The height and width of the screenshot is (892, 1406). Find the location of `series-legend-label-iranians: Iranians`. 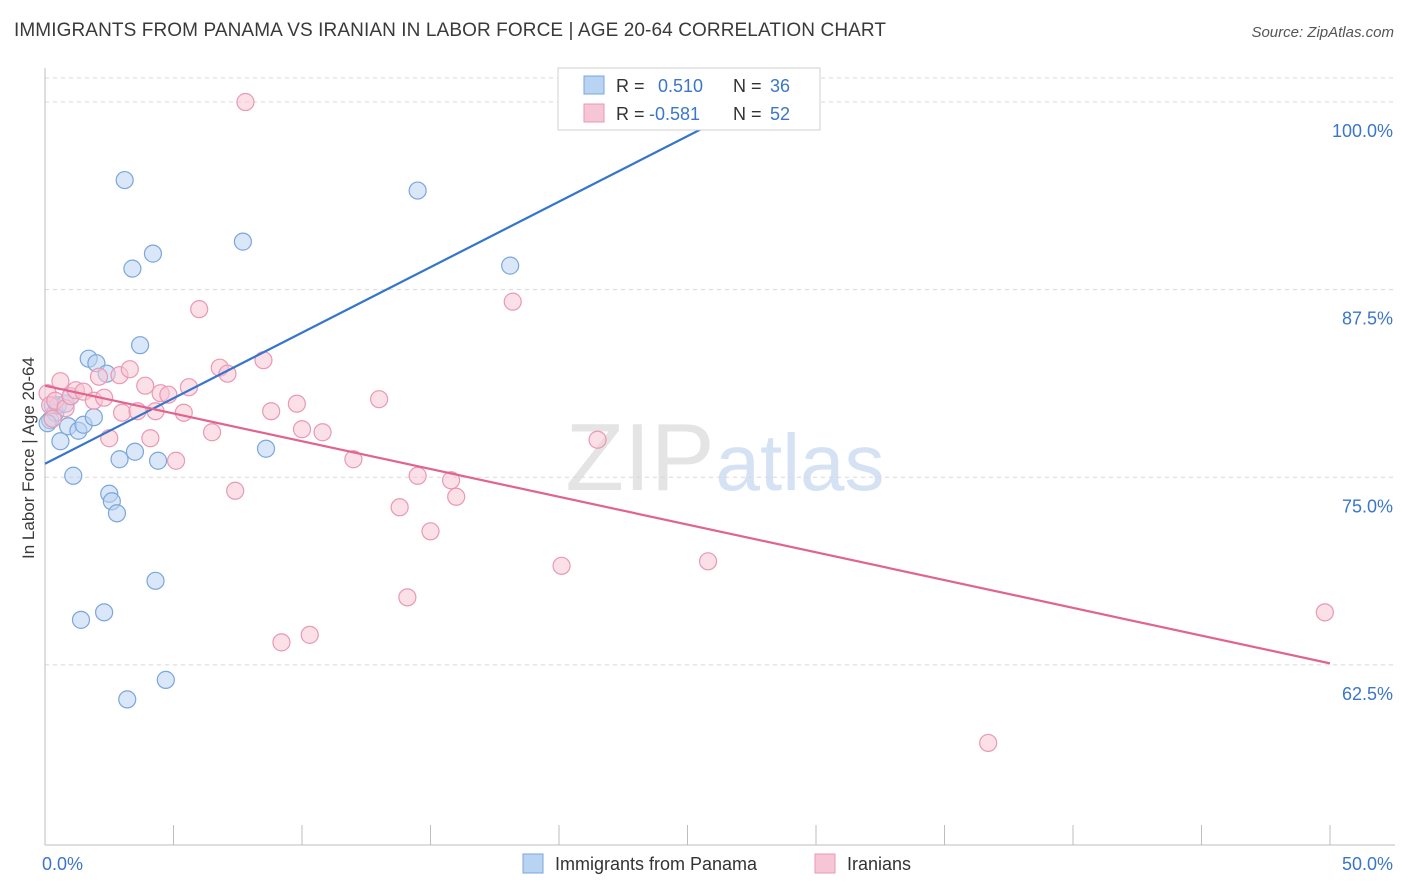

series-legend-label-iranians: Iranians is located at coordinates (879, 864).